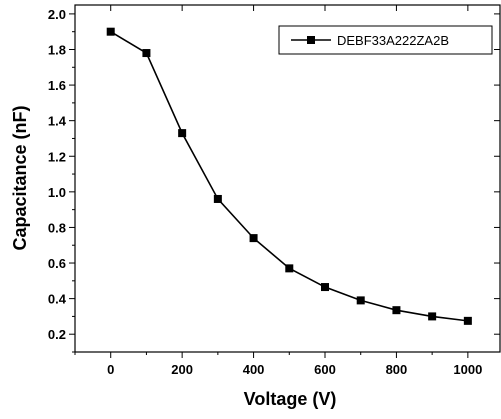  I want to click on y-tick-label: 1.8, so click(57, 49).